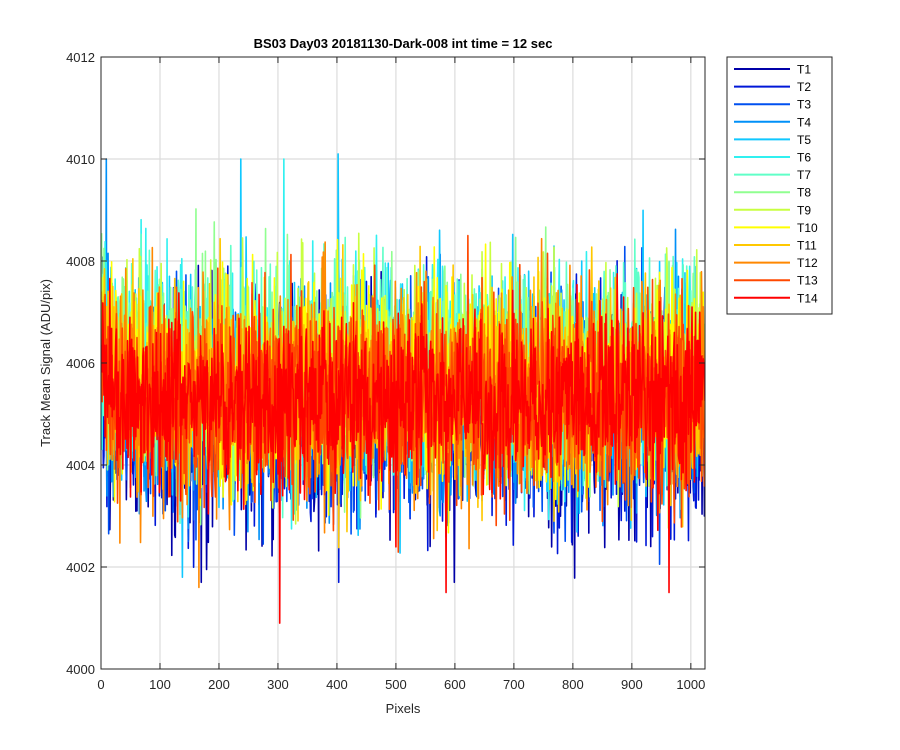 This screenshot has height=750, width=900. I want to click on y-tick-label: 4006, so click(80, 363).